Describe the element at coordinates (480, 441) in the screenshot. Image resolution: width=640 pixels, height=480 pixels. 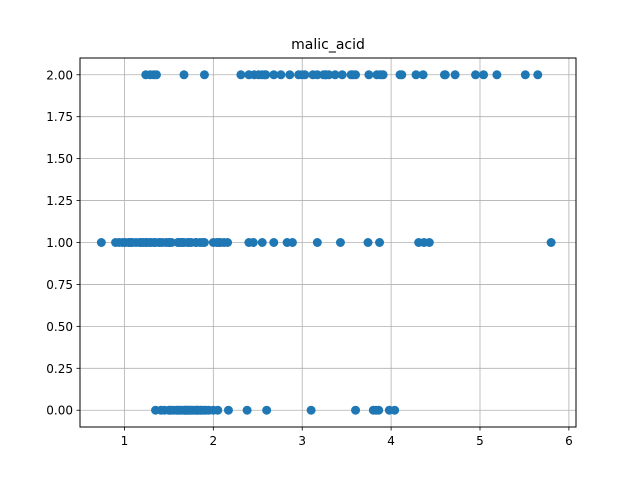
I see `x-tick-label: 5` at that location.